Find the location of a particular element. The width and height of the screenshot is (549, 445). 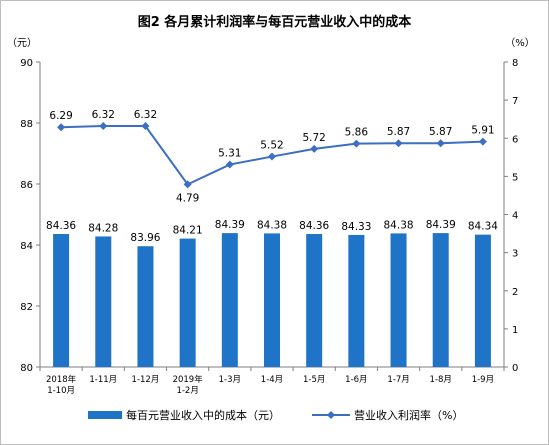

right-tick-label: 1 is located at coordinates (515, 330).